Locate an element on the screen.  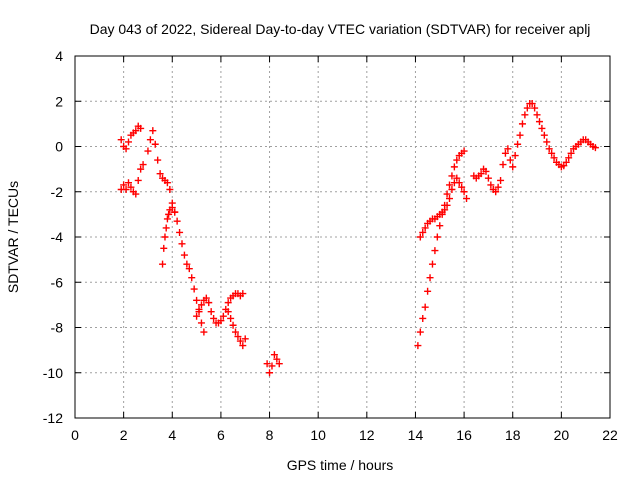
y-tick-label: 4 is located at coordinates (59, 56).